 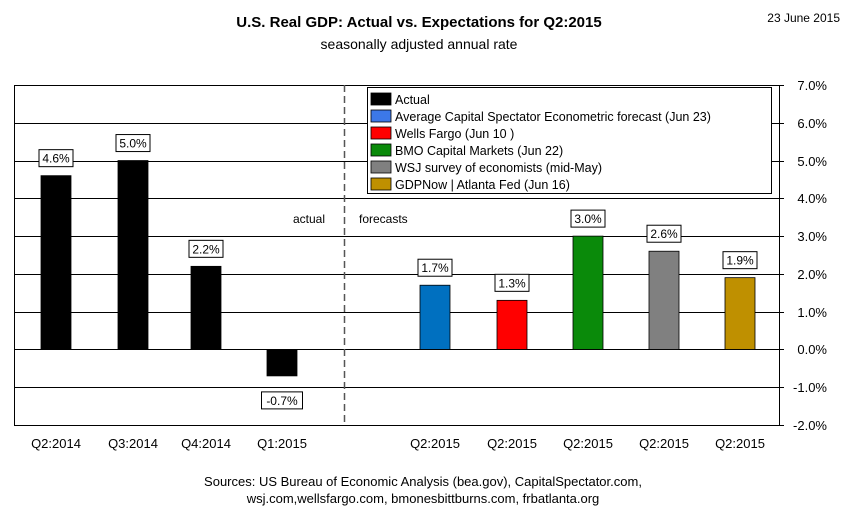 What do you see at coordinates (479, 151) in the screenshot?
I see `legend-label: BMO Capital Markets (Jun 22)` at bounding box center [479, 151].